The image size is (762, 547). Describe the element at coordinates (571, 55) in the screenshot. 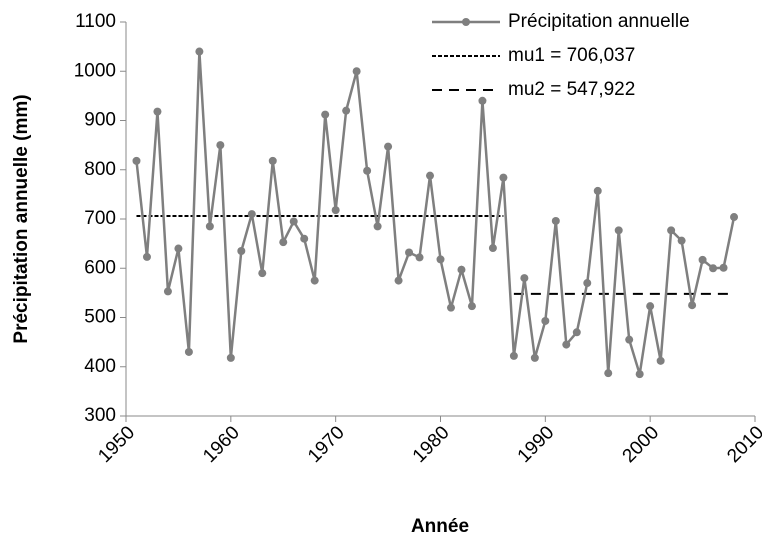

I see `legend-label: mu1 = 706,037` at that location.